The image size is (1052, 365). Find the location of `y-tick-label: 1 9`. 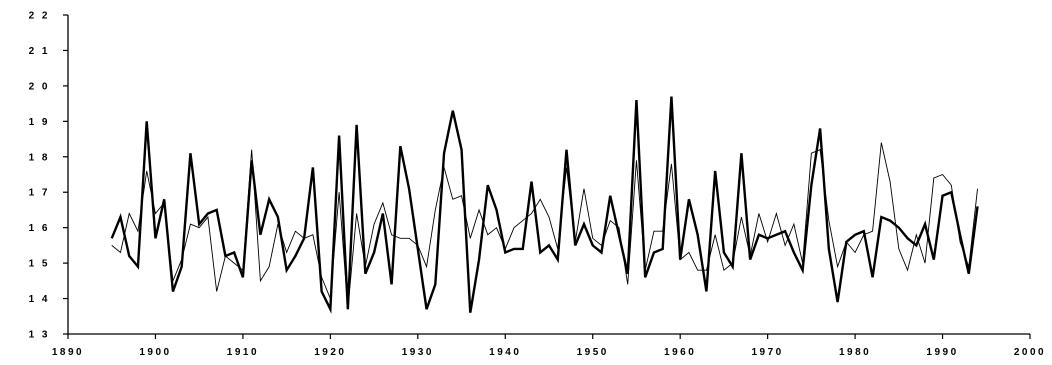

y-tick-label: 1 9 is located at coordinates (39, 122).